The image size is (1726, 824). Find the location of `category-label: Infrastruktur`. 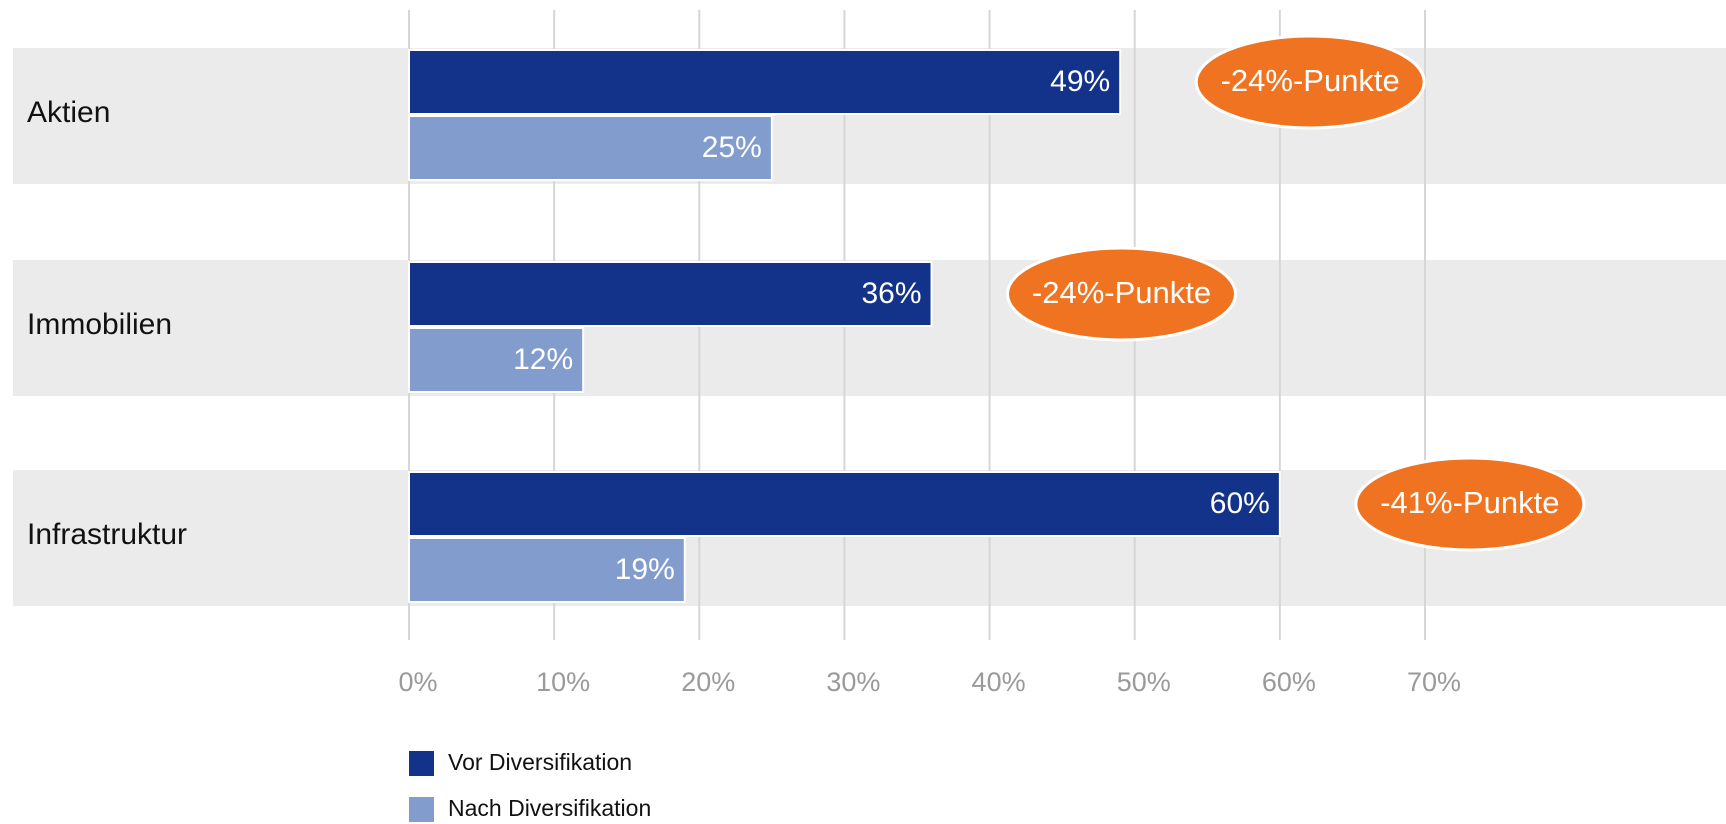

category-label: Infrastruktur is located at coordinates (107, 534).